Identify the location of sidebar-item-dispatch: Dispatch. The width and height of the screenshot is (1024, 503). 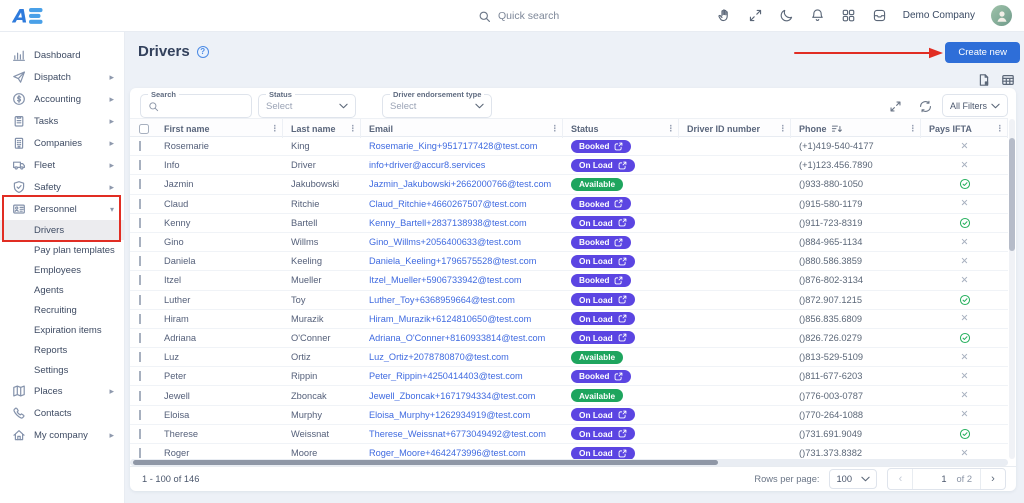
(62, 77).